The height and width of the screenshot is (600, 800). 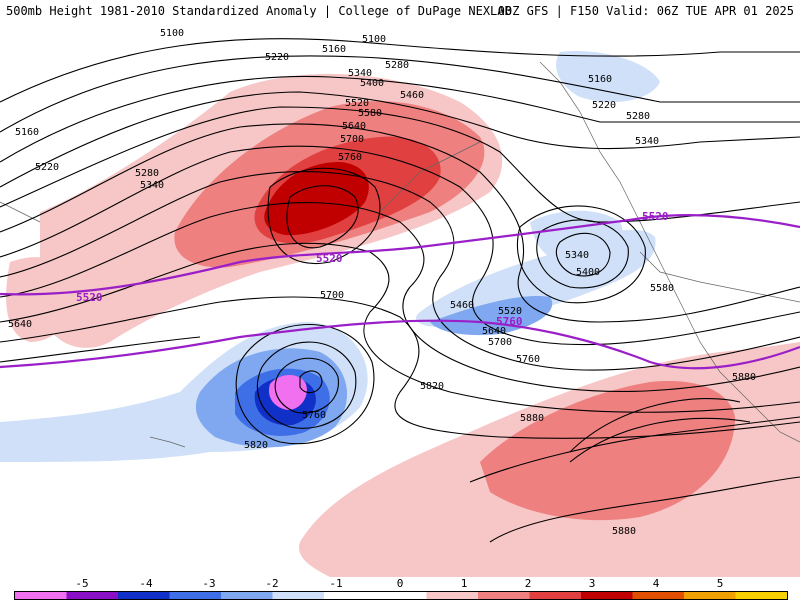 I want to click on colorbar: -5 -4 -3 -2 -1 0 1 2 3 4 5, so click(x=400, y=588).